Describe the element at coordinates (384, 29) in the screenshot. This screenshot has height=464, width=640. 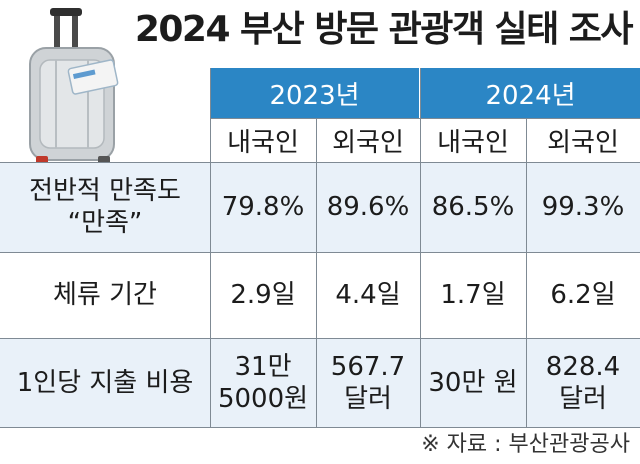
I see `page-title: 2024 부산 방문 관광객 실태 조사` at that location.